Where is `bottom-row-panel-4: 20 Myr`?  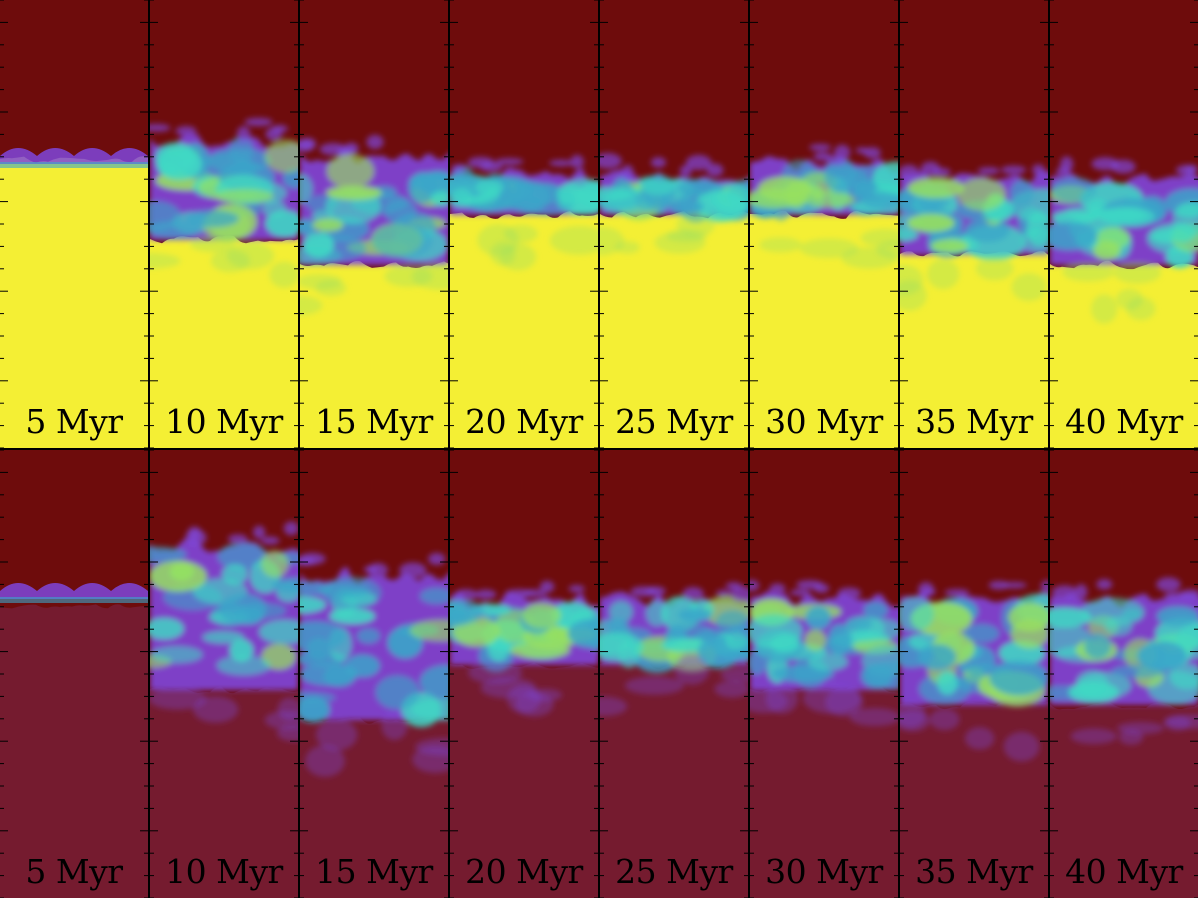
bottom-row-panel-4: 20 Myr is located at coordinates (524, 674).